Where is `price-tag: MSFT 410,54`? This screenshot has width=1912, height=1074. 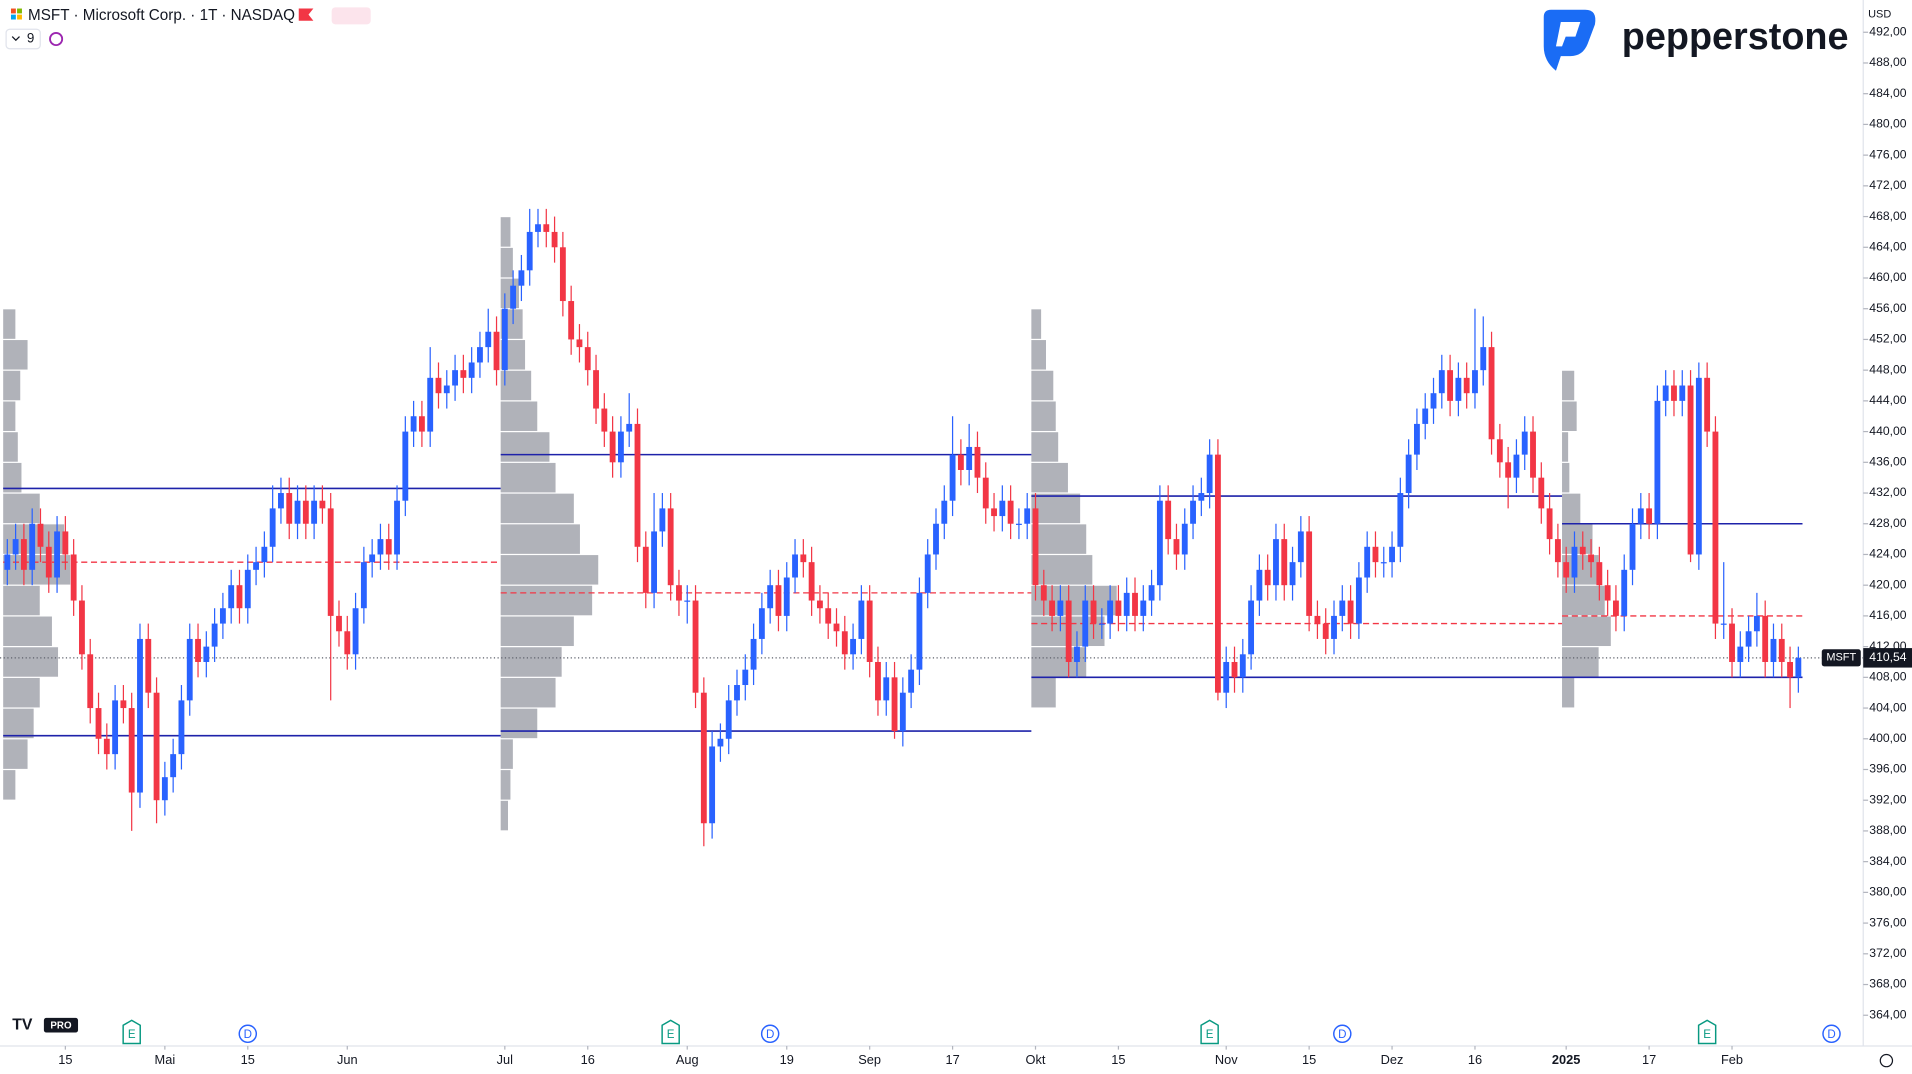 price-tag: MSFT 410,54 is located at coordinates (1866, 658).